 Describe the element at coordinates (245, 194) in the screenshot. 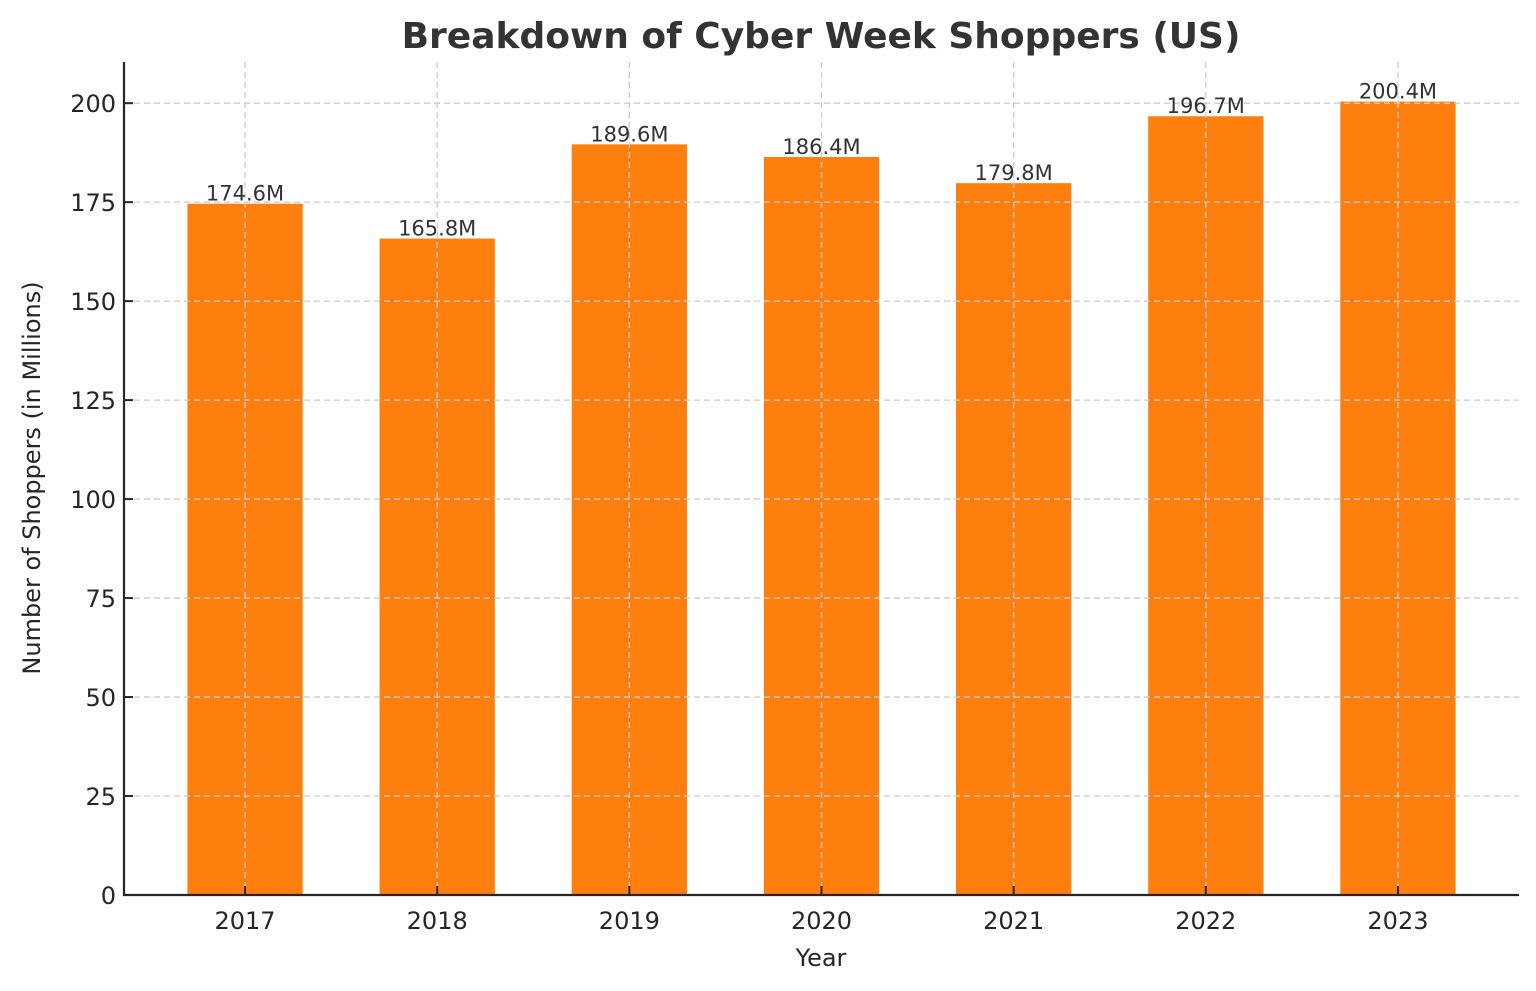

I see `bar-value-label: 174.6M` at that location.